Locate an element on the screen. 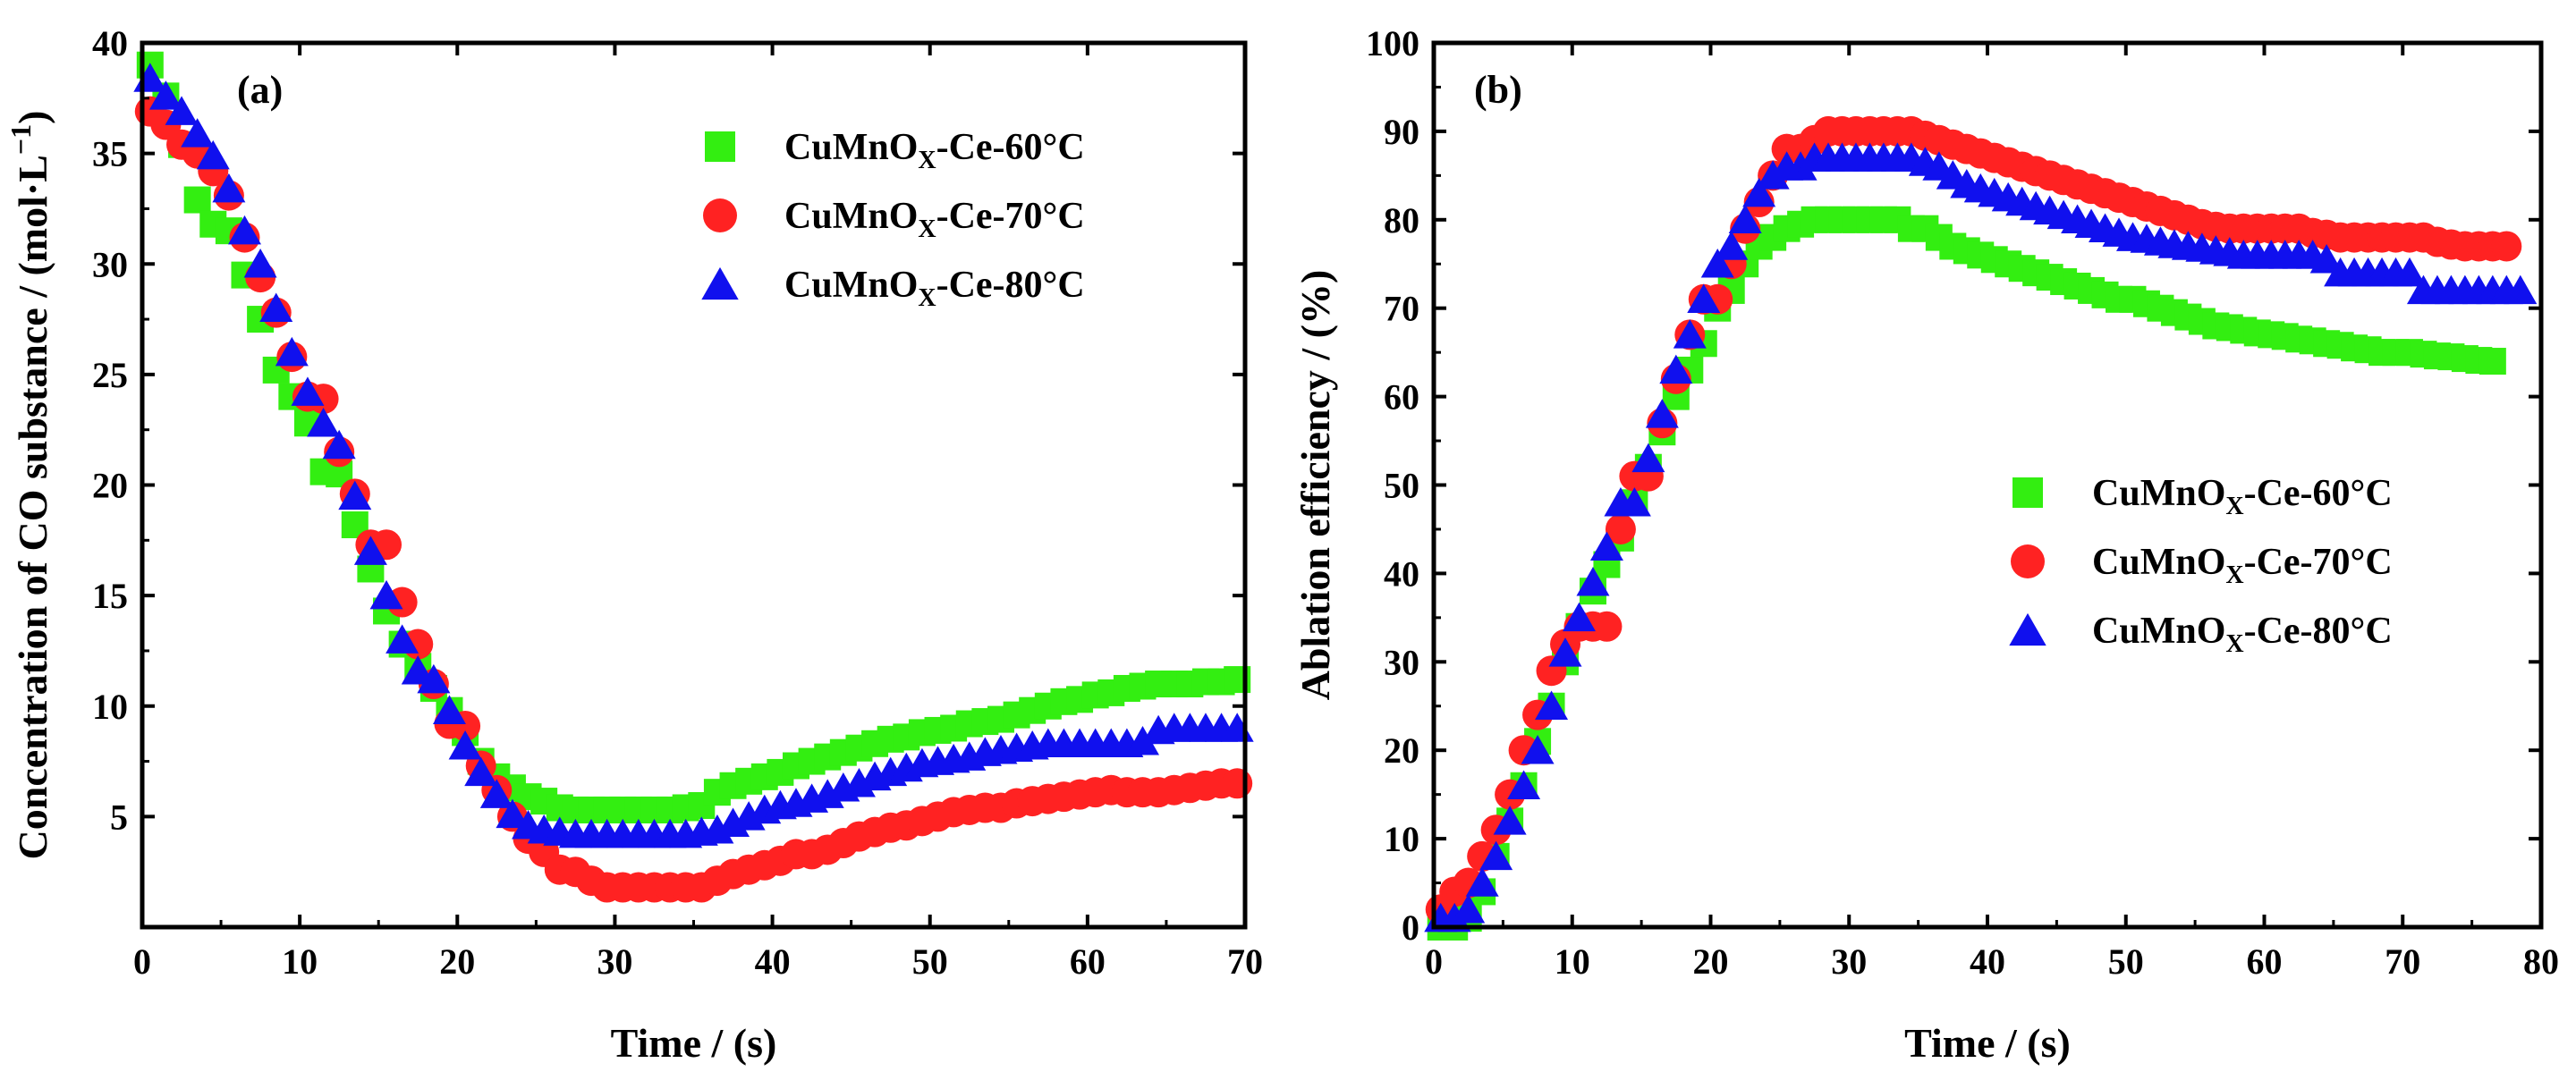 The width and height of the screenshot is (2576, 1080). x-tick-label: 20 is located at coordinates (1711, 961).